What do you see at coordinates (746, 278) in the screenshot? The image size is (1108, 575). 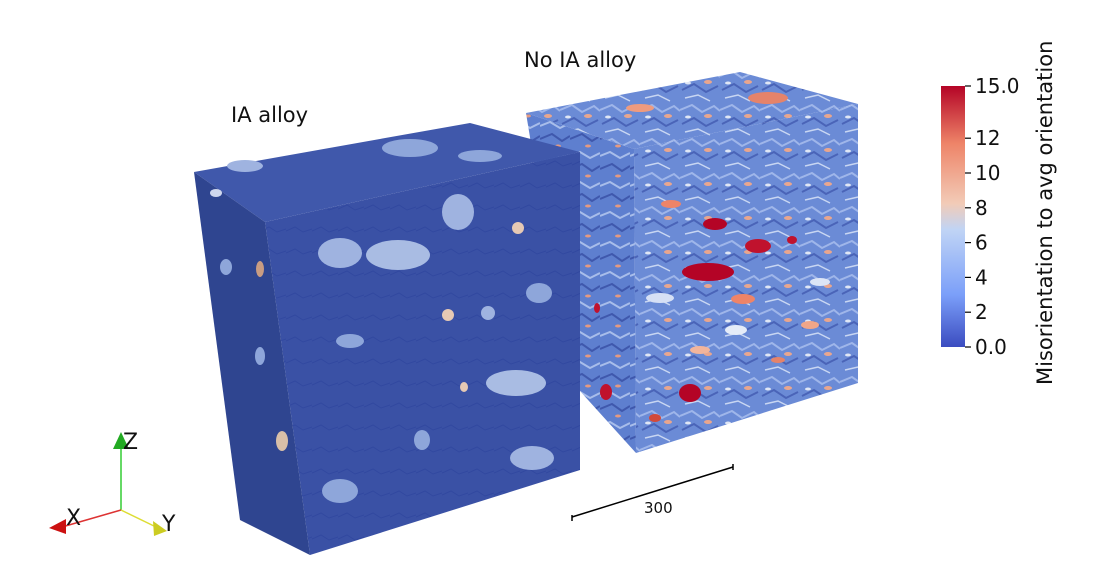 I see `no-ia-cube-front-face` at bounding box center [746, 278].